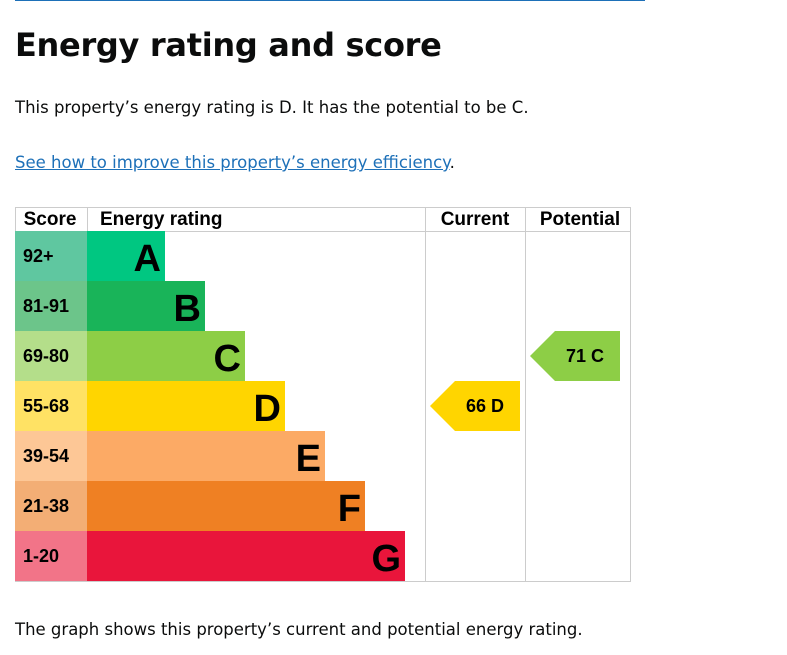 The height and width of the screenshot is (655, 787). Describe the element at coordinates (475, 219) in the screenshot. I see `header-current: Current` at that location.